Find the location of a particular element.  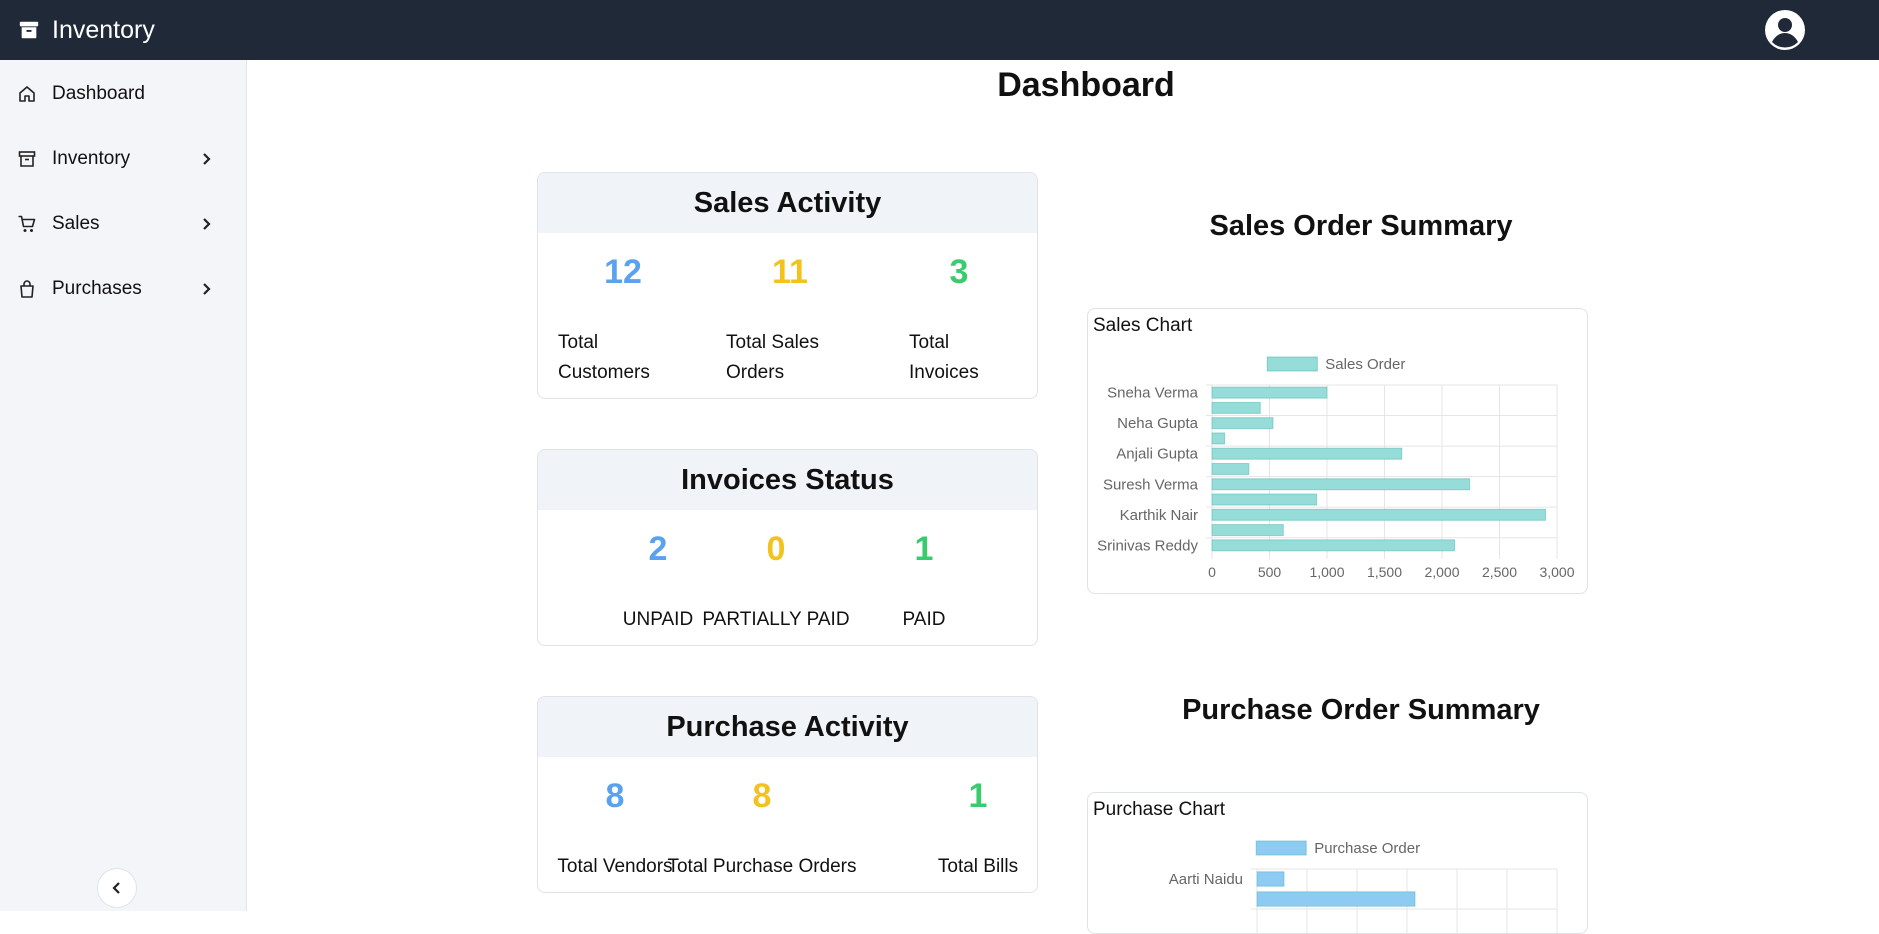

purchase-chart-card: Purchase Chart Purchase Order Aarti Naidu is located at coordinates (1337, 863).